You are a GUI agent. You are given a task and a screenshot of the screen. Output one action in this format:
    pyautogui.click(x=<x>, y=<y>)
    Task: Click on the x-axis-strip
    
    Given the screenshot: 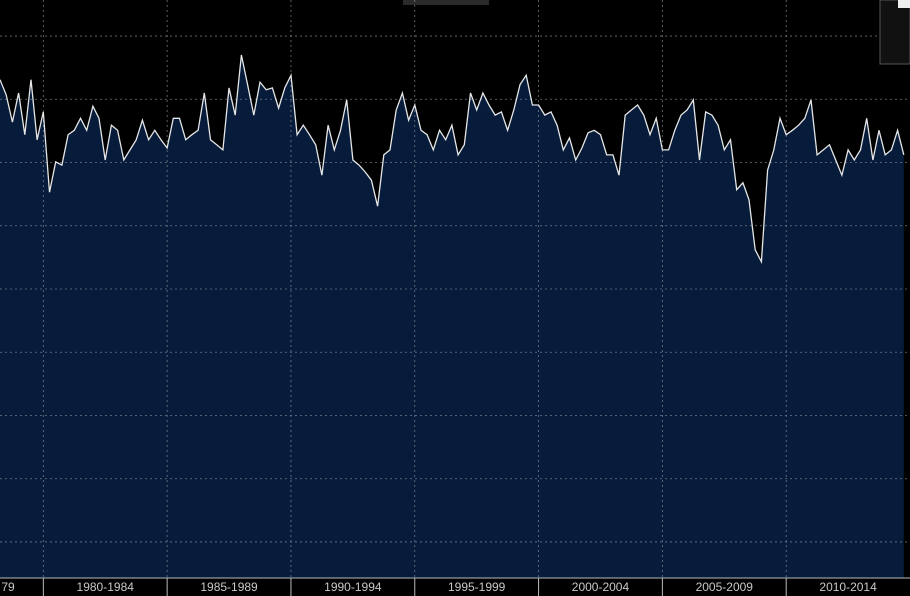 What is the action you would take?
    pyautogui.click(x=455, y=587)
    